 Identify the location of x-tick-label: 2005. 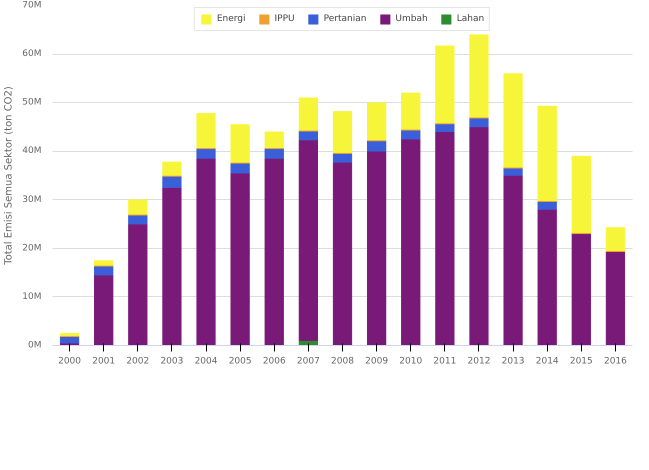
(240, 361).